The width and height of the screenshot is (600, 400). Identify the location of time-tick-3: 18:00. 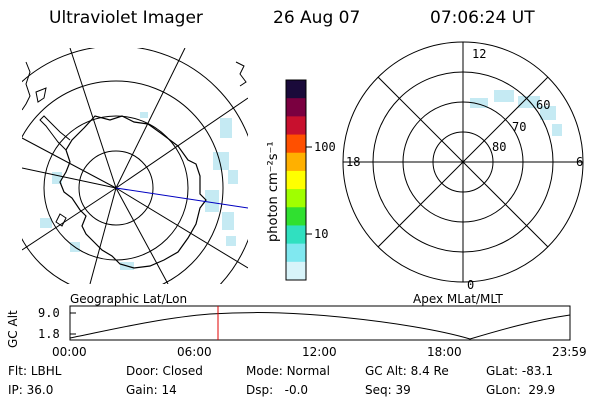
(444, 352).